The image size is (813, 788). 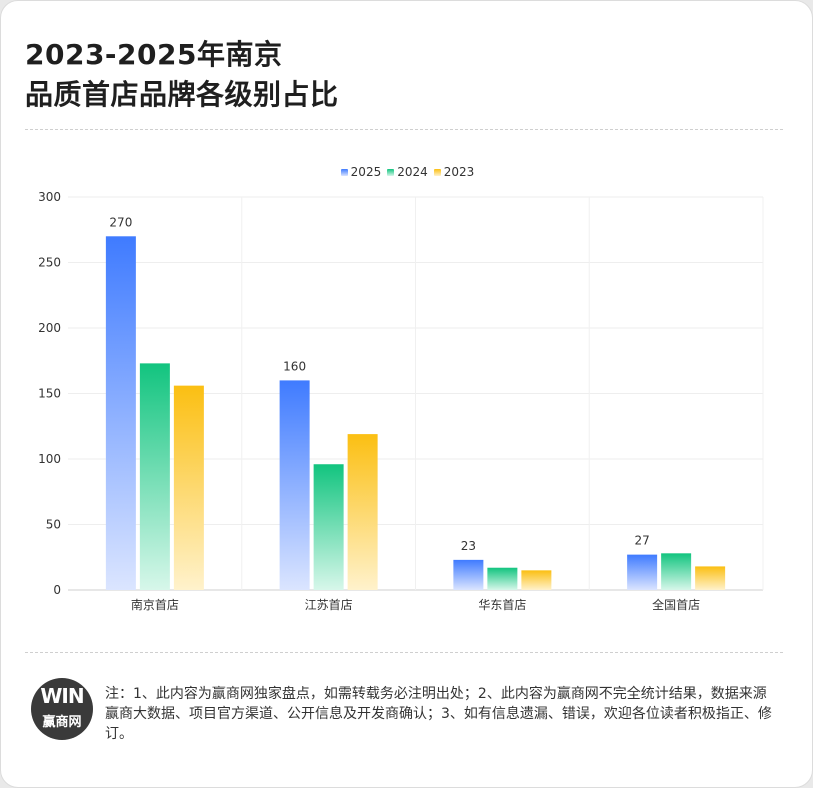 What do you see at coordinates (62, 722) in the screenshot?
I see `logo-name: 赢商网` at bounding box center [62, 722].